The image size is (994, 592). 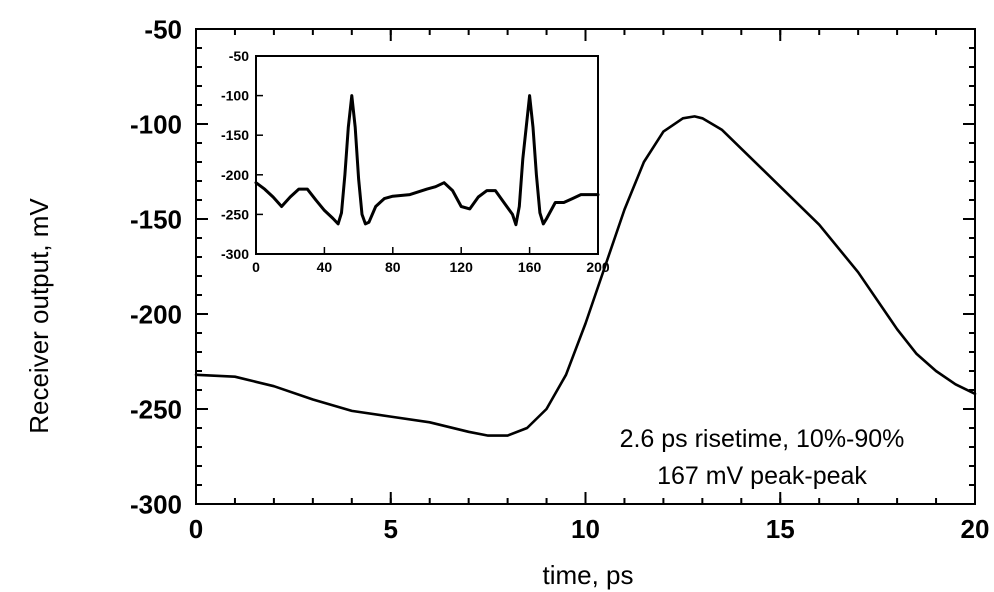 I want to click on inset-x-tick-label: 80, so click(x=393, y=267).